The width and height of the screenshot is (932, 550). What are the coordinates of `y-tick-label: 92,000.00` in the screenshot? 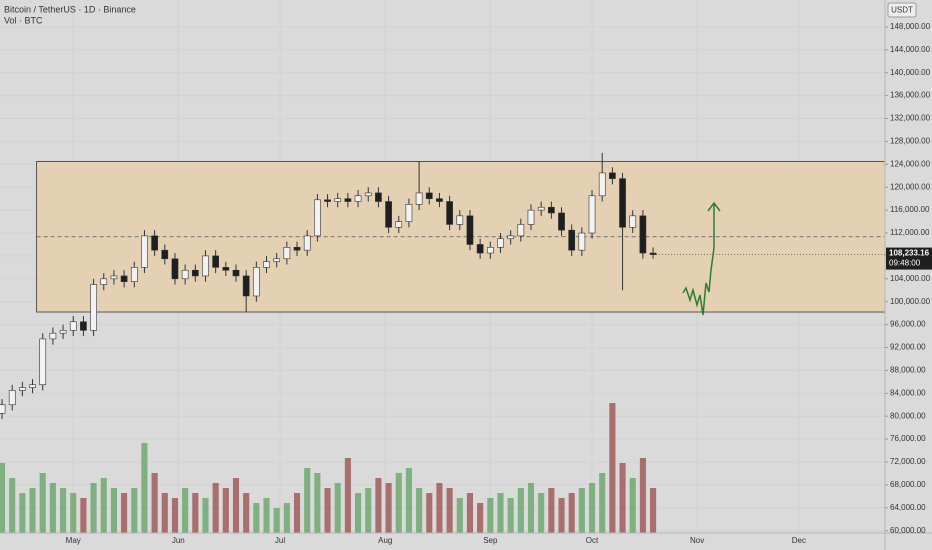 It's located at (908, 347).